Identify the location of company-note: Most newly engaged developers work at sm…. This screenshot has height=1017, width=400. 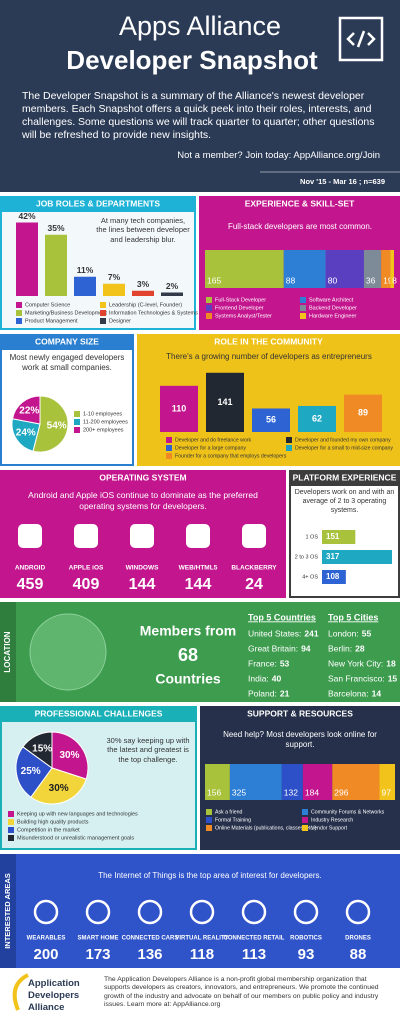
(67, 362).